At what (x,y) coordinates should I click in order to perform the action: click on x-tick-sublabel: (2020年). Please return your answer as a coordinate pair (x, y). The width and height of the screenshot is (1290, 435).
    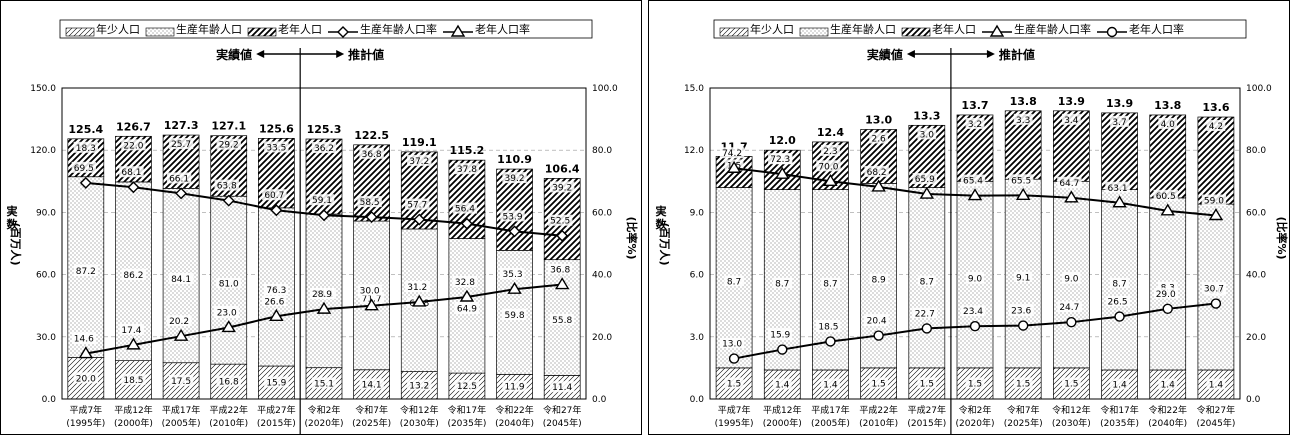
    Looking at the image, I should click on (975, 423).